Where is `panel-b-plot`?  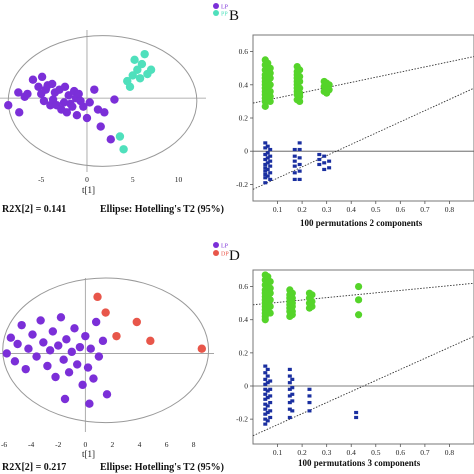 panel-b-plot is located at coordinates (363, 123).